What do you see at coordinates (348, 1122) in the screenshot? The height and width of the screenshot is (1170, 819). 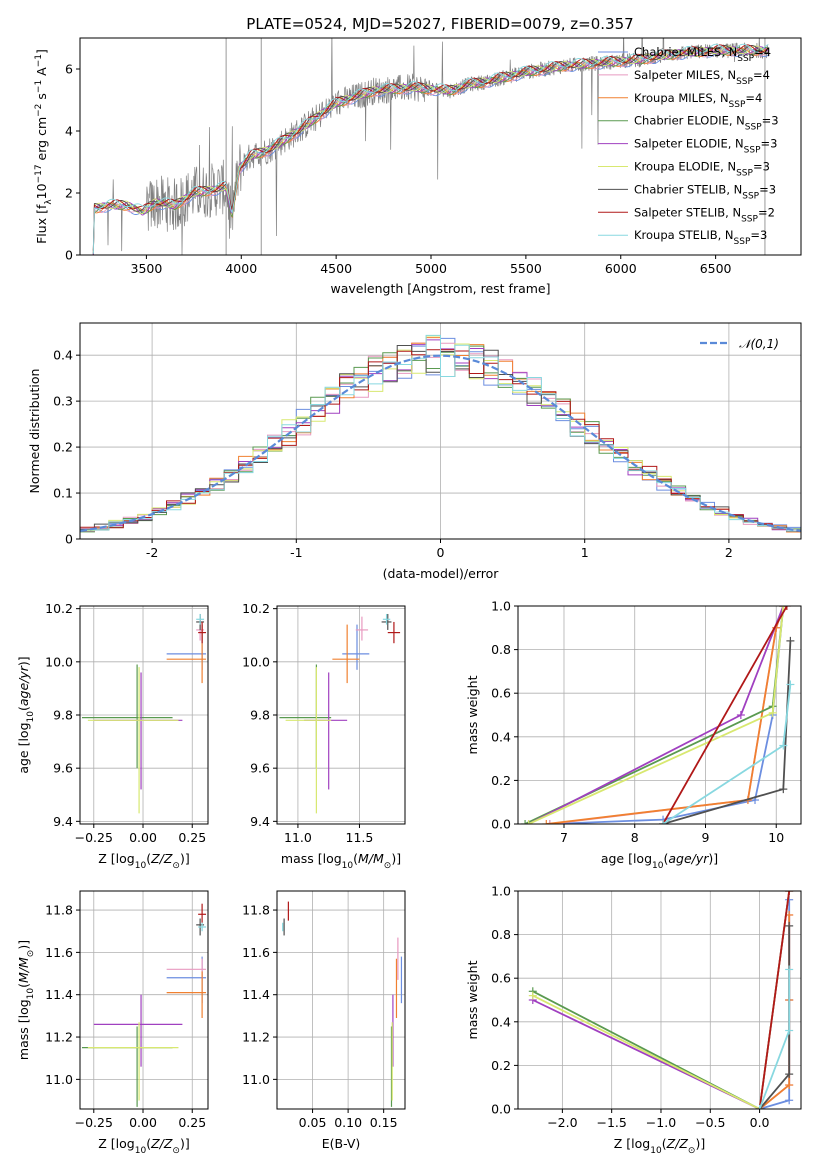 I see `x-tick-label: 0.10` at bounding box center [348, 1122].